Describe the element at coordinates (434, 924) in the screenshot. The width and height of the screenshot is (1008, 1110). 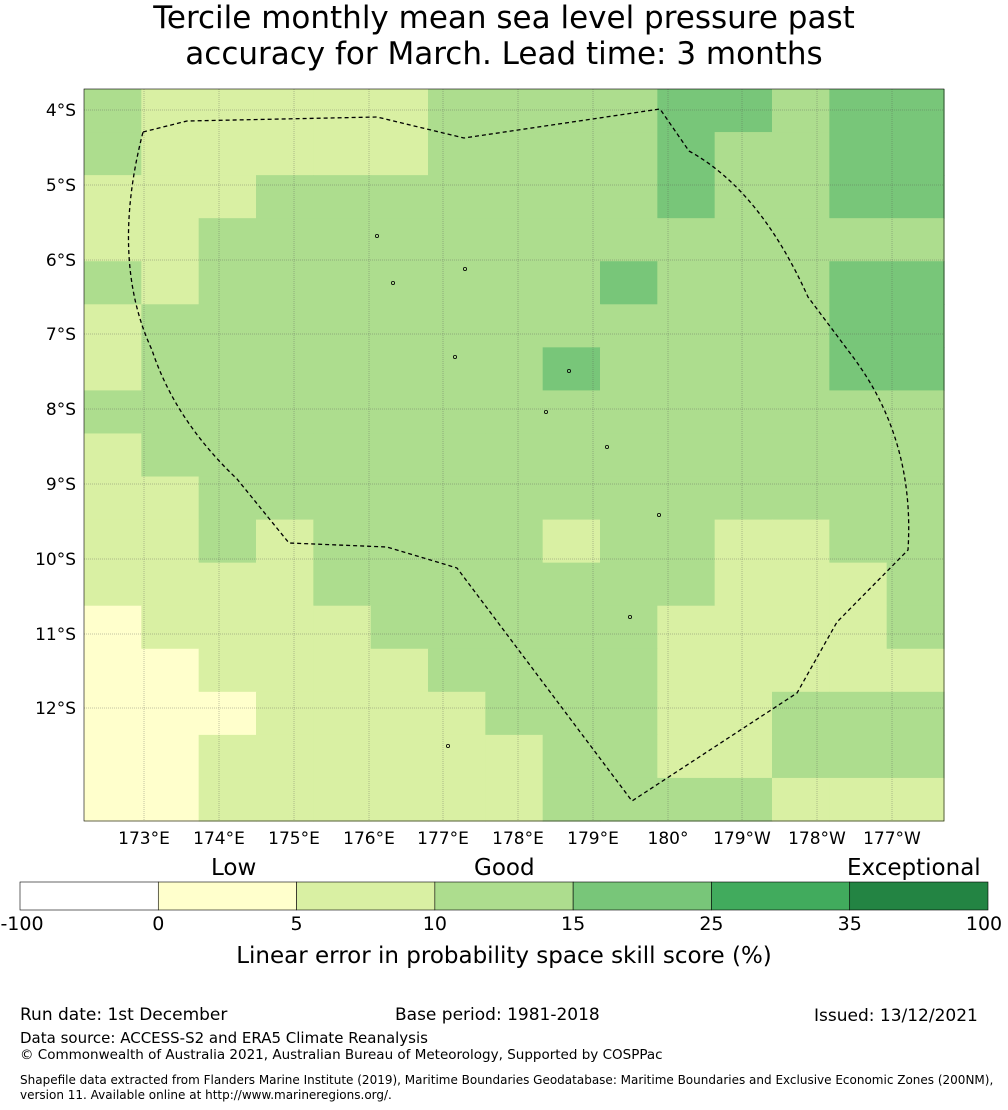
I see `colorbar-tick-label: 10` at that location.